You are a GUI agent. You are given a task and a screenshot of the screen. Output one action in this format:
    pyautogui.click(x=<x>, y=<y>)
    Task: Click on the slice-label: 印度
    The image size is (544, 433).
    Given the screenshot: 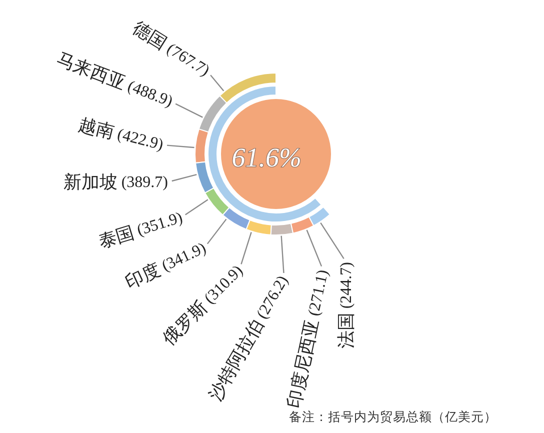 What is the action you would take?
    pyautogui.click(x=143, y=276)
    